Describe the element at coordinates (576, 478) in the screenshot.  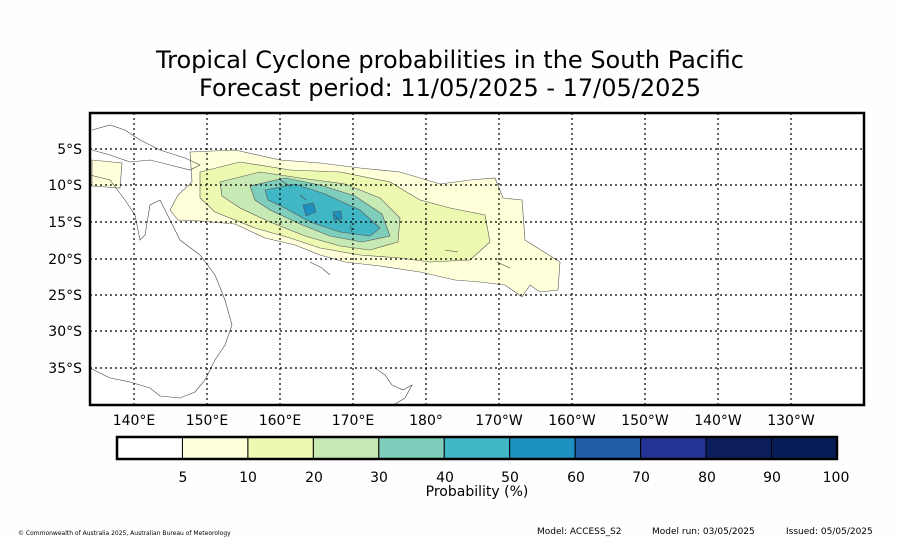
I see `colorbar-tick: 60` at that location.